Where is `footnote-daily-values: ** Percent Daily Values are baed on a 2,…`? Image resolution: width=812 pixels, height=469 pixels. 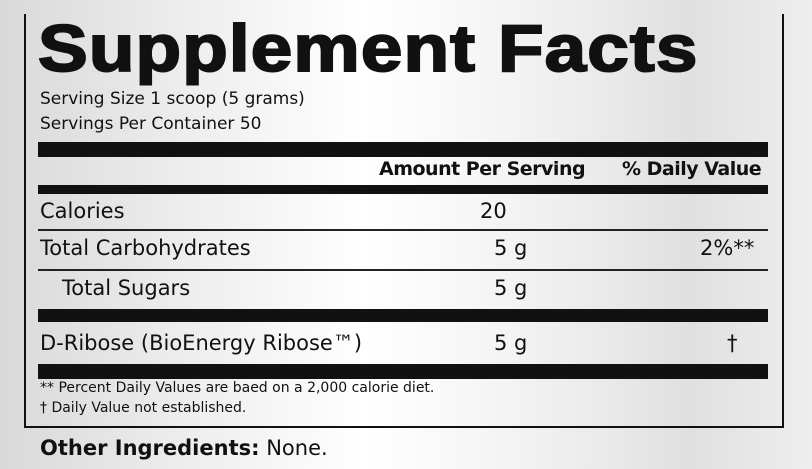 footnote-daily-values: ** Percent Daily Values are baed on a 2,… is located at coordinates (237, 388).